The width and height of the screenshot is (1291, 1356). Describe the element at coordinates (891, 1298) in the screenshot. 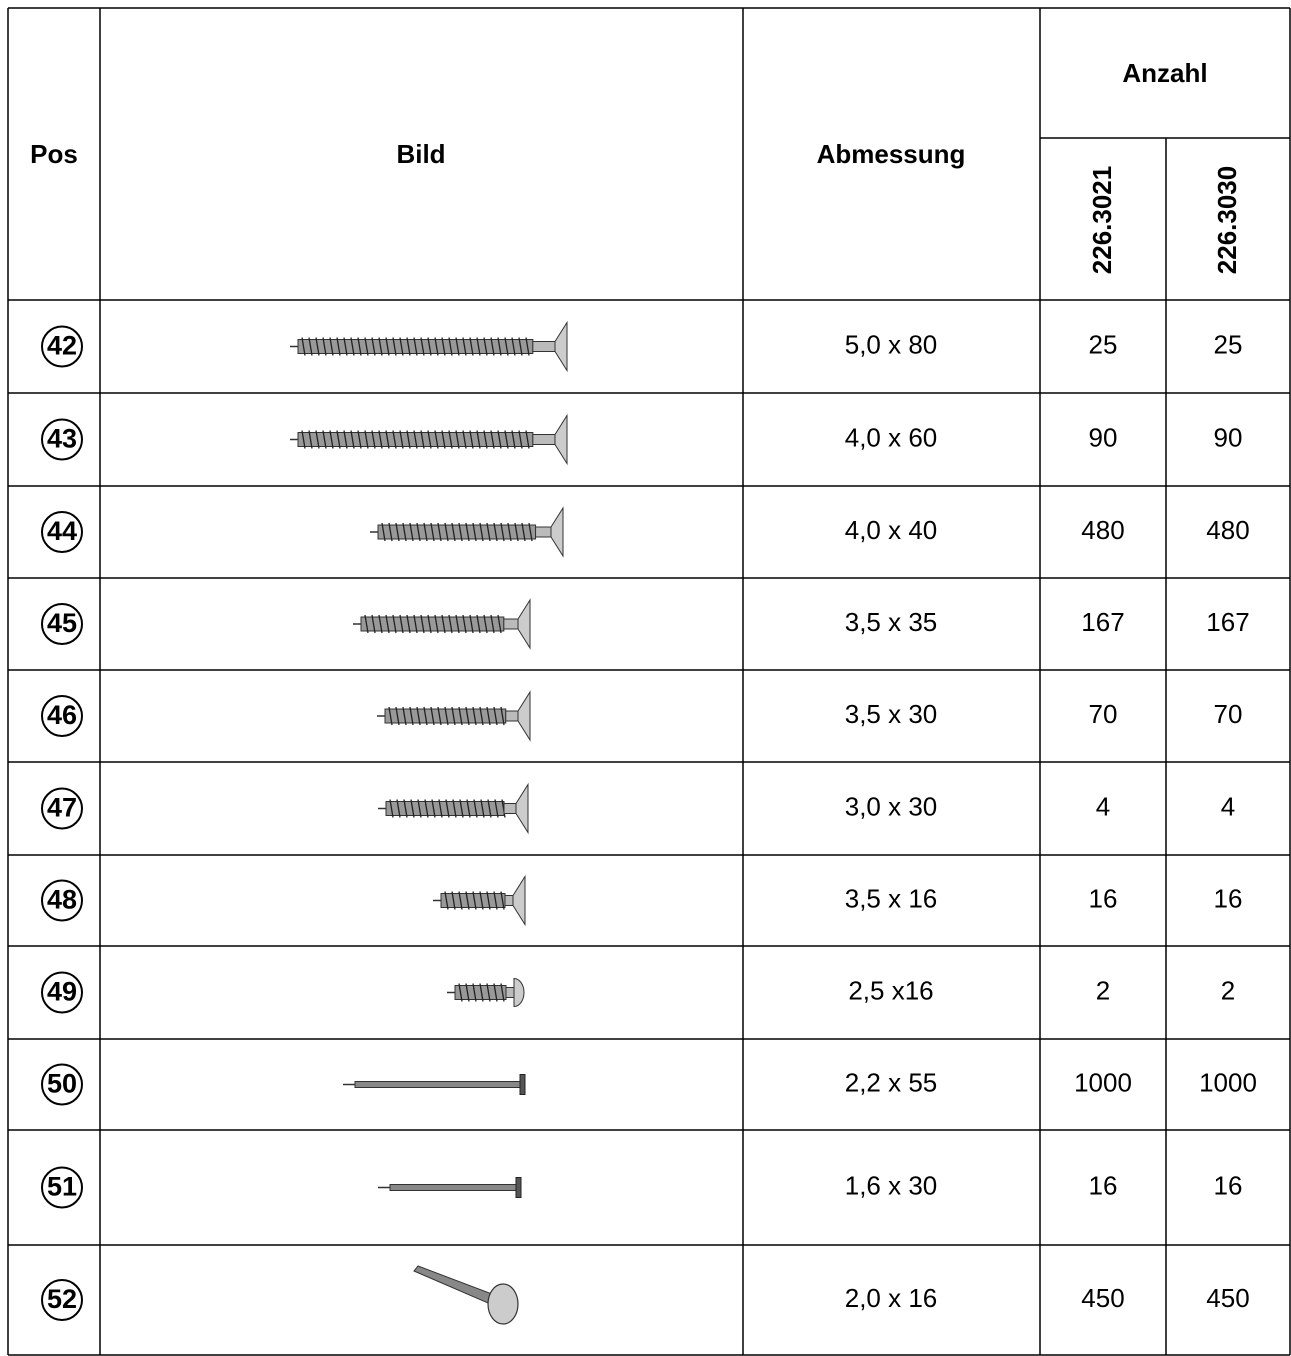

I see `dimension: 2,0 x 16` at that location.